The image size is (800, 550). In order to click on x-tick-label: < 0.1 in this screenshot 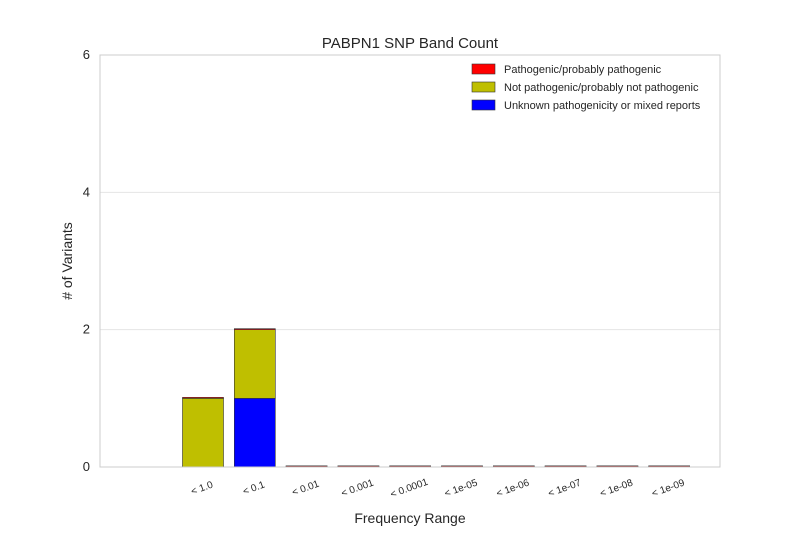, I will do `click(253, 488)`.